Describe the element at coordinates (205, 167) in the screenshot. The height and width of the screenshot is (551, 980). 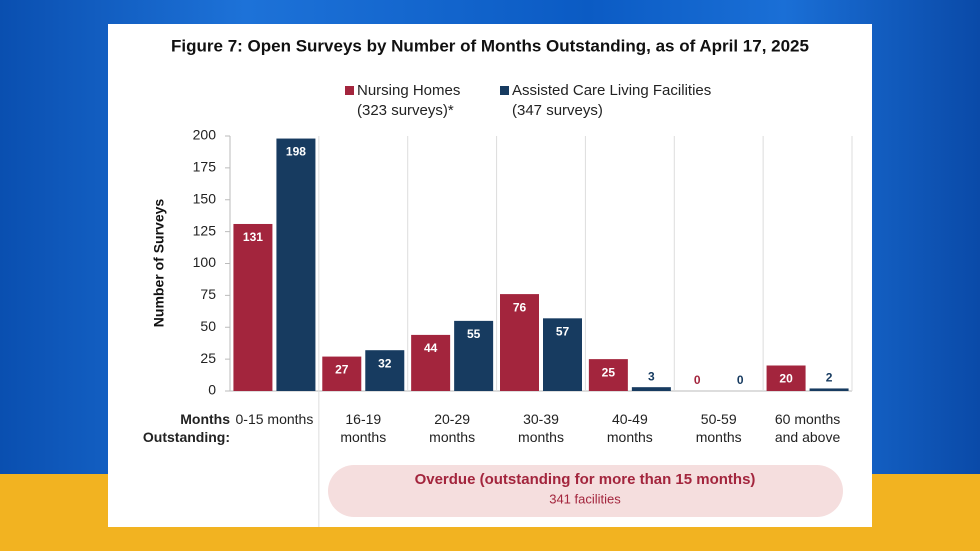
I see `y-tick-label: 175` at that location.